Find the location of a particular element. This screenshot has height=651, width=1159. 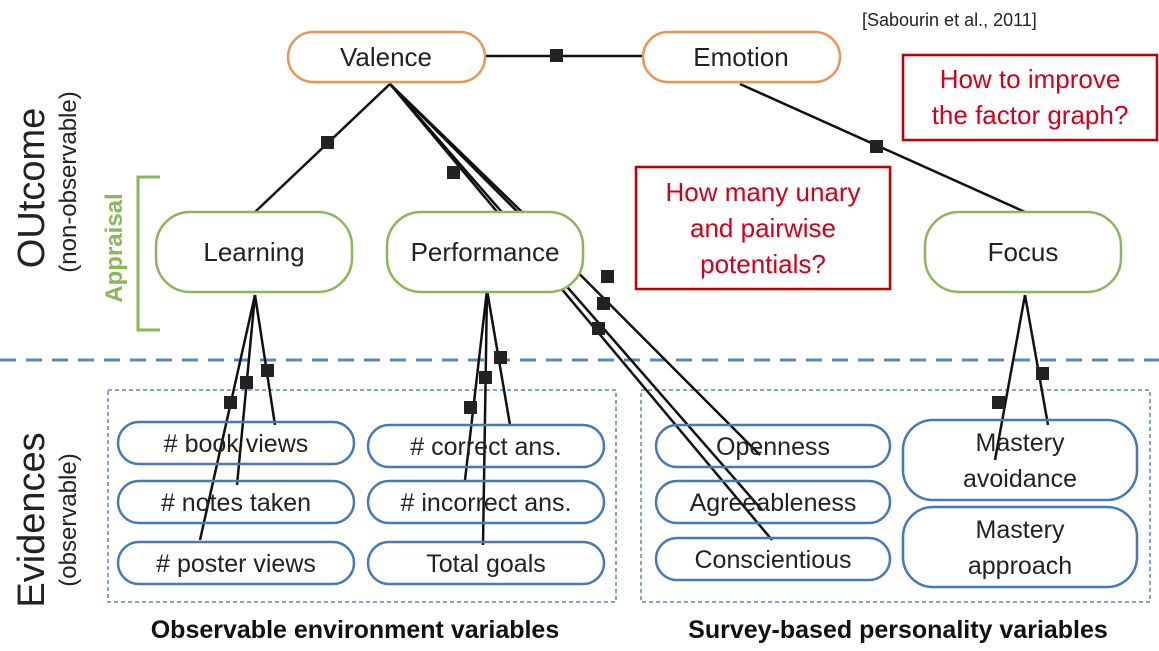

label-book-views: # book views is located at coordinates (236, 444).